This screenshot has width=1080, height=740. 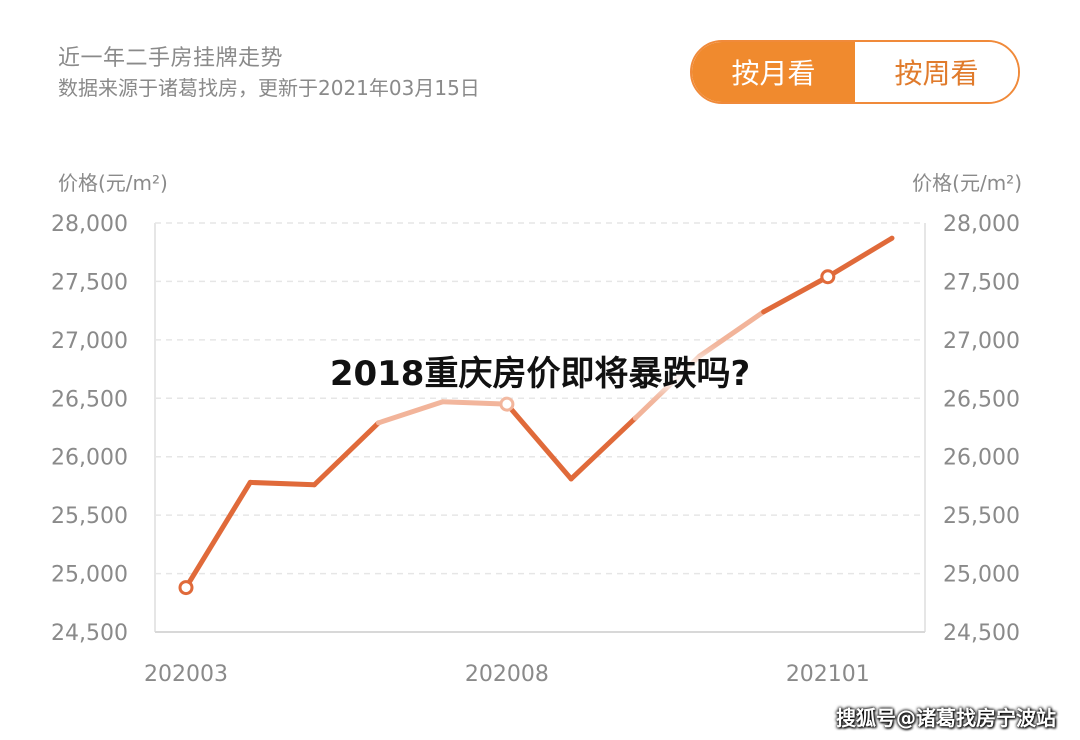 I want to click on y-tick-label-right: 28,000, so click(x=981, y=224).